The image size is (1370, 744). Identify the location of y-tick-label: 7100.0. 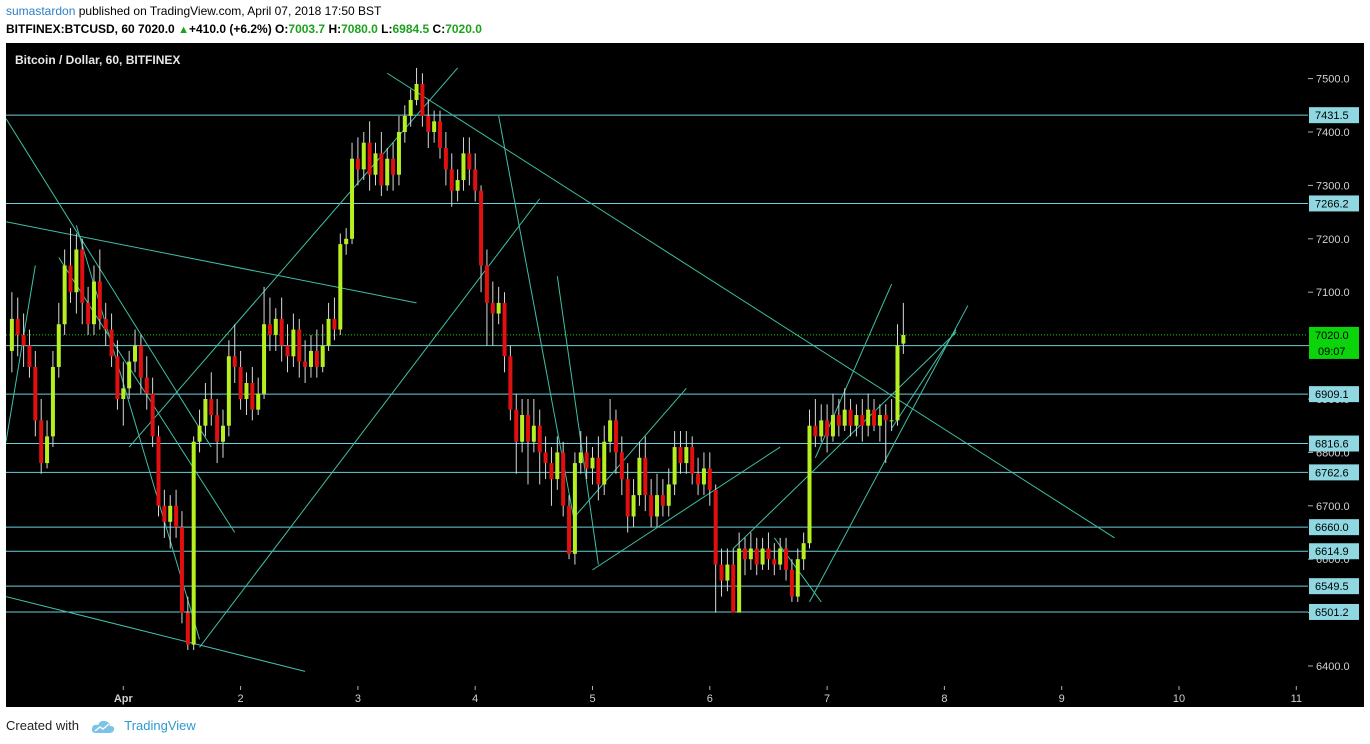
(1333, 293).